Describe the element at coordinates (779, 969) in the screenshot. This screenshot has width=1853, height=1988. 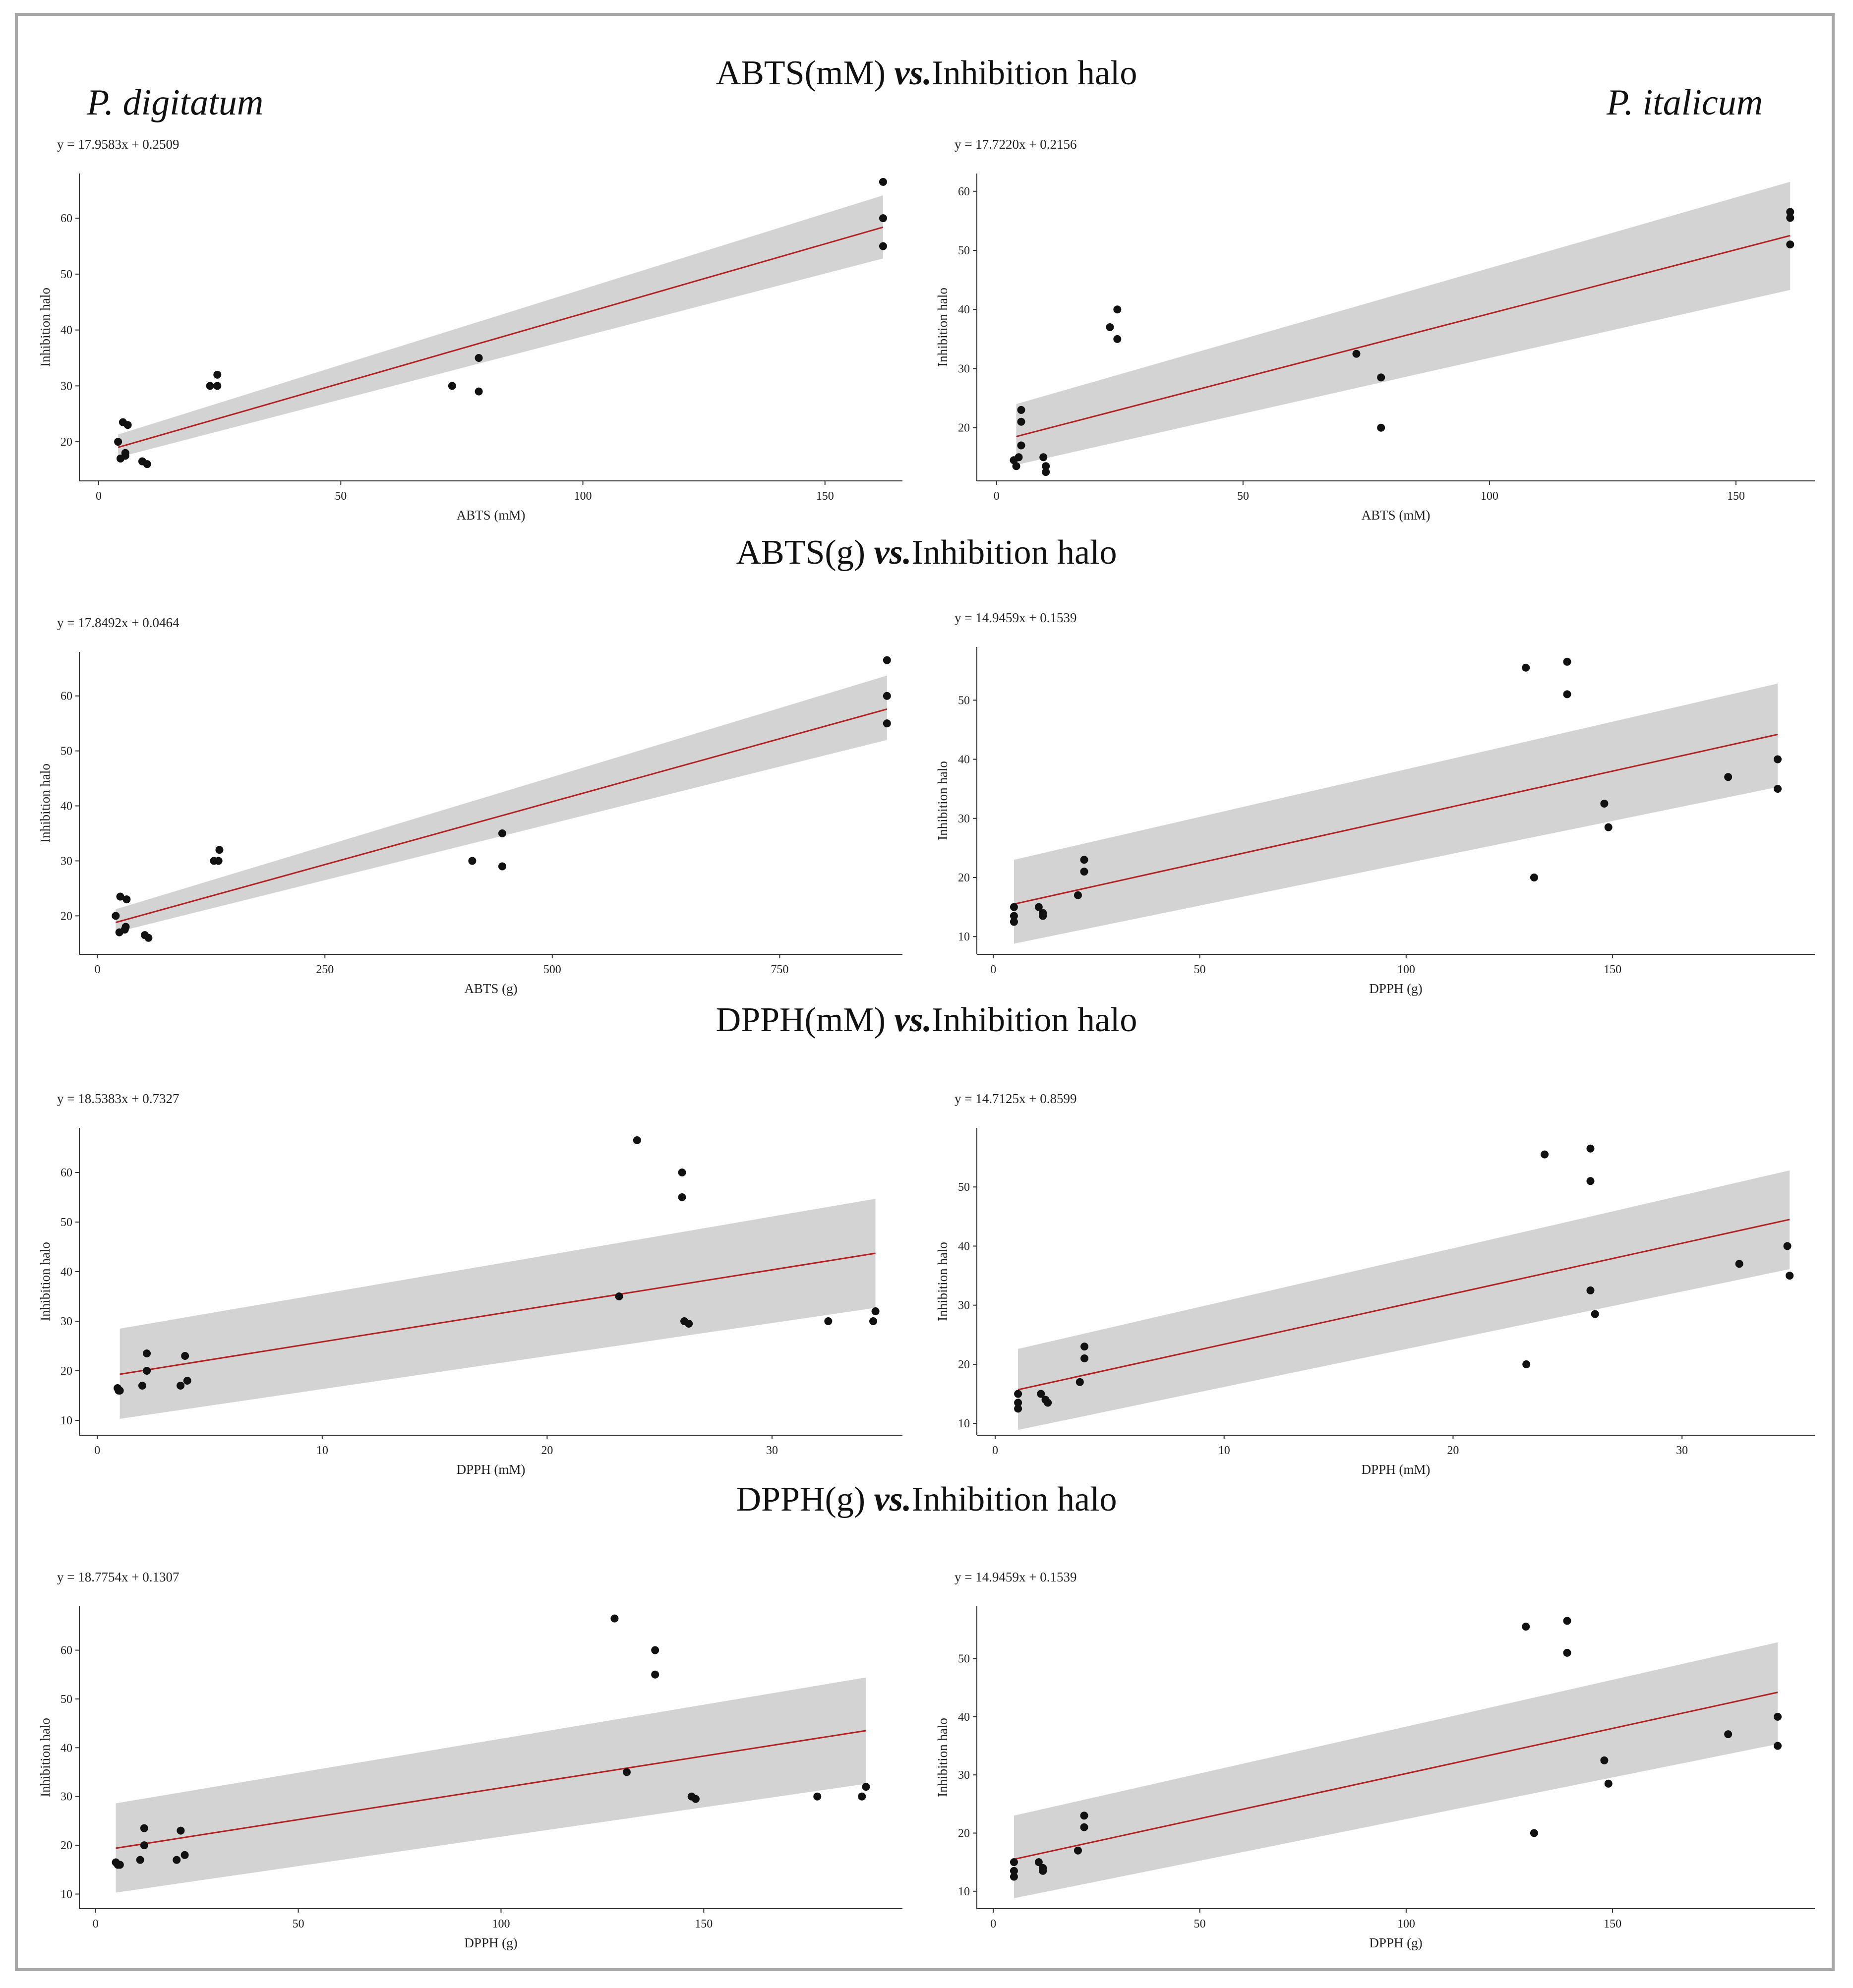
I see `x-tick-label: 750` at that location.